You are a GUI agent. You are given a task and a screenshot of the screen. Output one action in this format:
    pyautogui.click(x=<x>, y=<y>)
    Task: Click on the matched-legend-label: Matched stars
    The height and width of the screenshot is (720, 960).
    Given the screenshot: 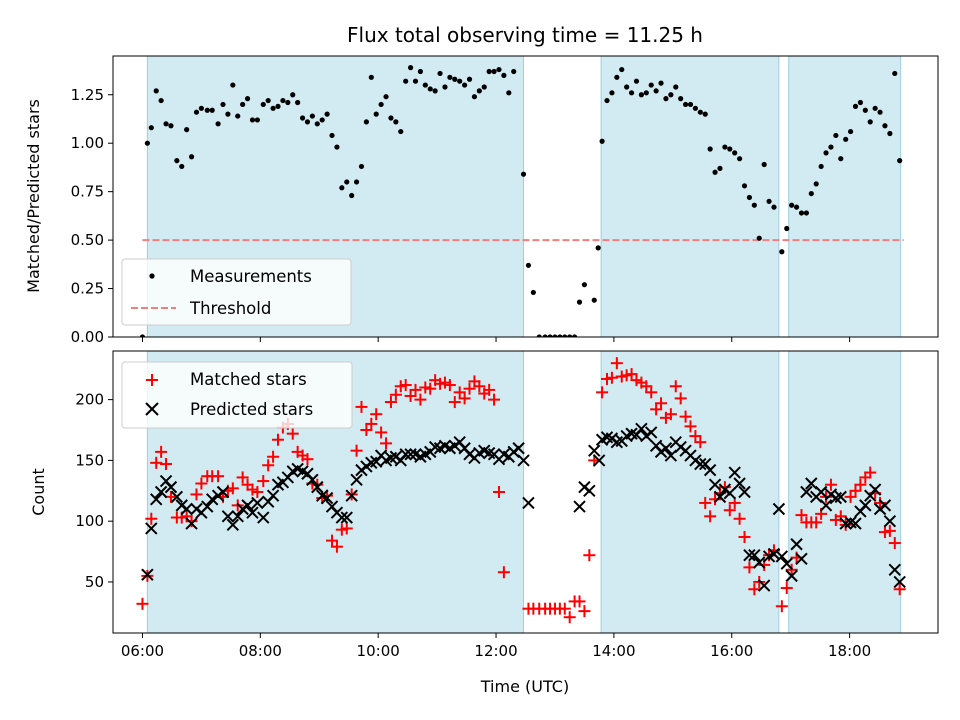 What is the action you would take?
    pyautogui.click(x=248, y=379)
    